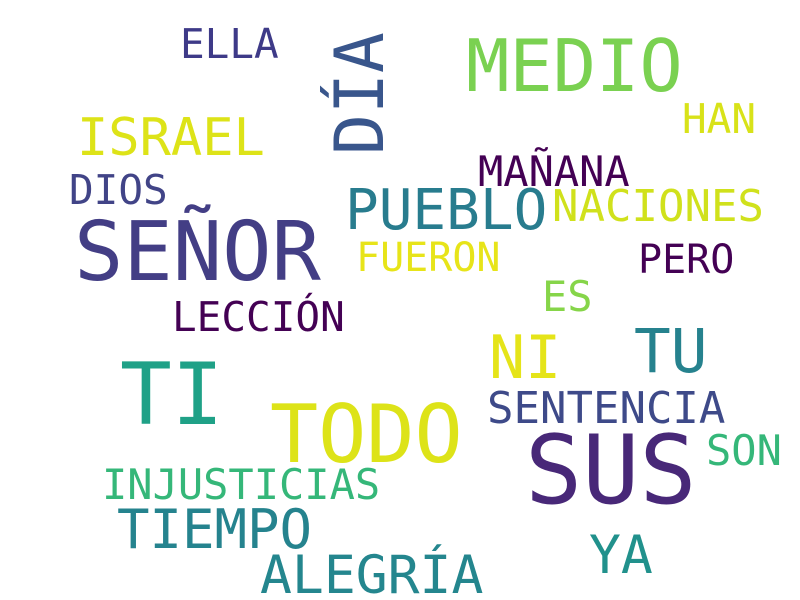  I want to click on word-naciones: NACIONES, so click(658, 206).